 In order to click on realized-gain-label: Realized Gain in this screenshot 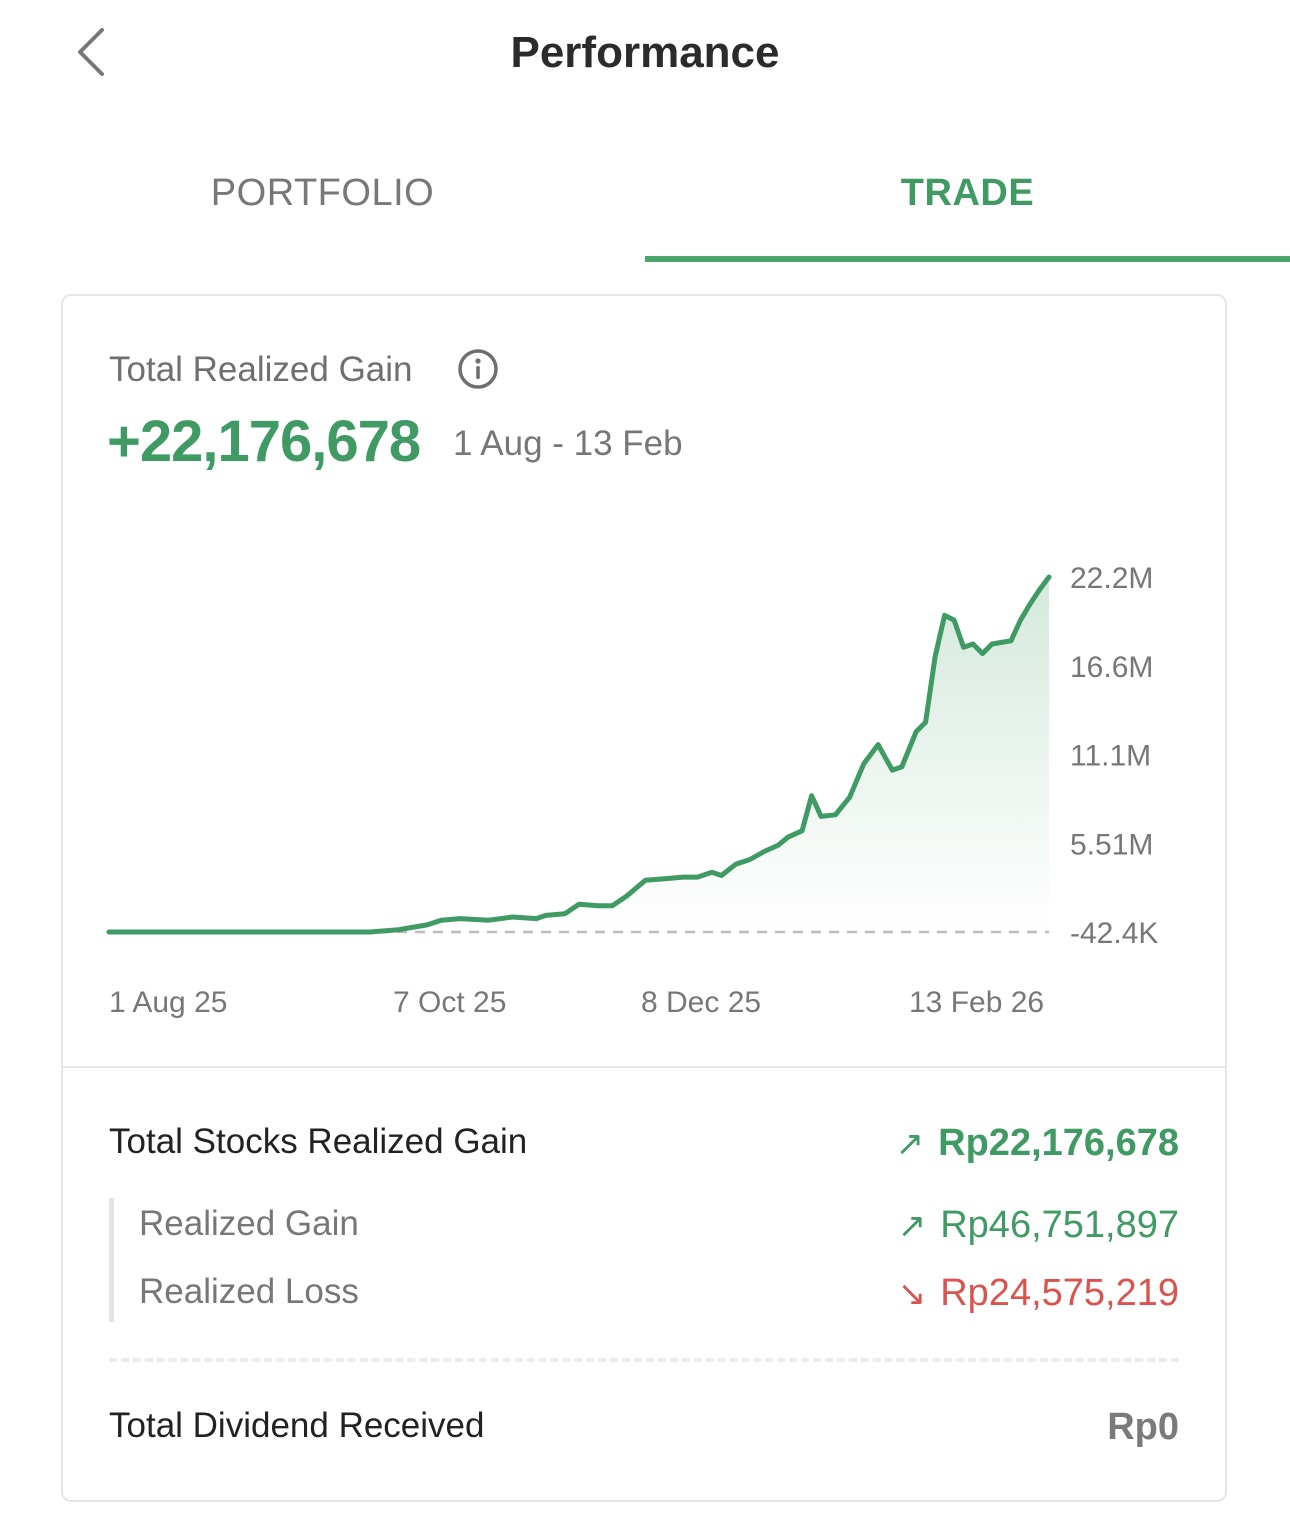, I will do `click(249, 1223)`.